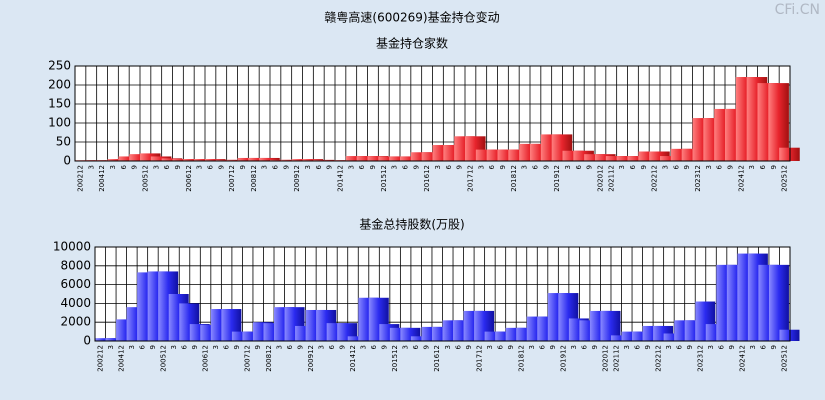 This screenshot has width=825, height=400. What do you see at coordinates (63, 142) in the screenshot?
I see `y-tick-label: 50` at bounding box center [63, 142].